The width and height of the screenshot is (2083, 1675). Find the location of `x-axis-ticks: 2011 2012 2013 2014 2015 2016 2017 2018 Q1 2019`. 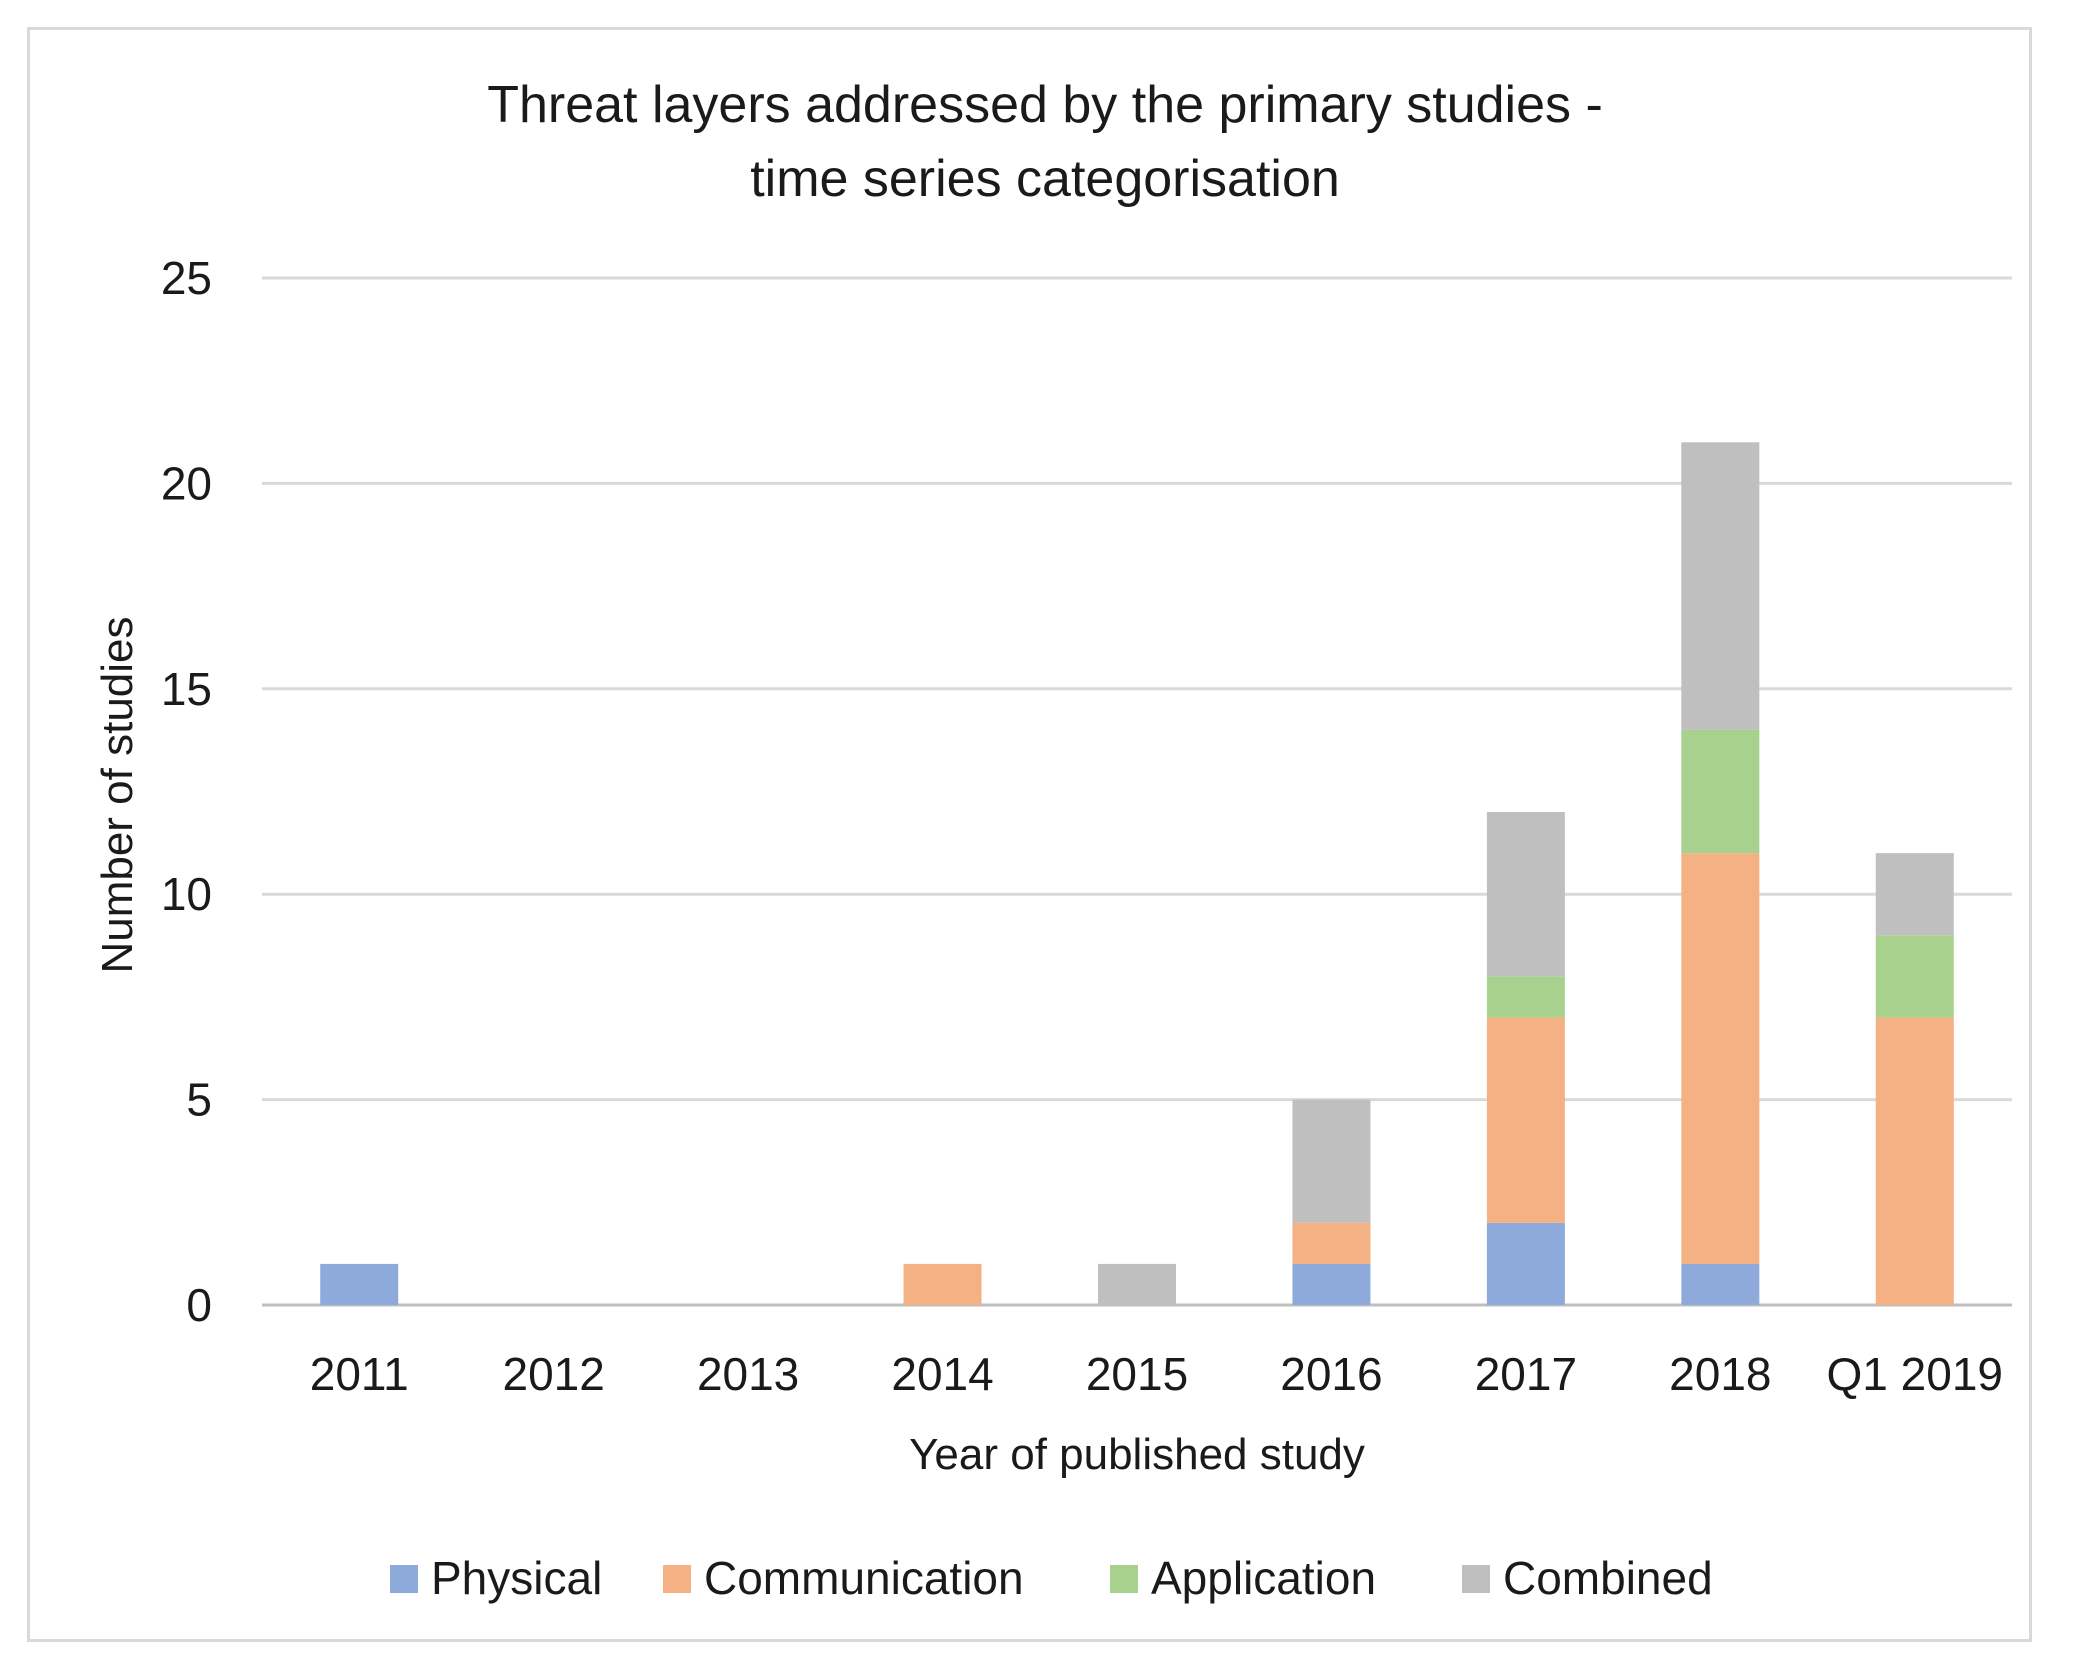

x-axis-ticks: 2011 2012 2013 2014 2015 2016 2017 2018 Q1 2019 is located at coordinates (1156, 1374).